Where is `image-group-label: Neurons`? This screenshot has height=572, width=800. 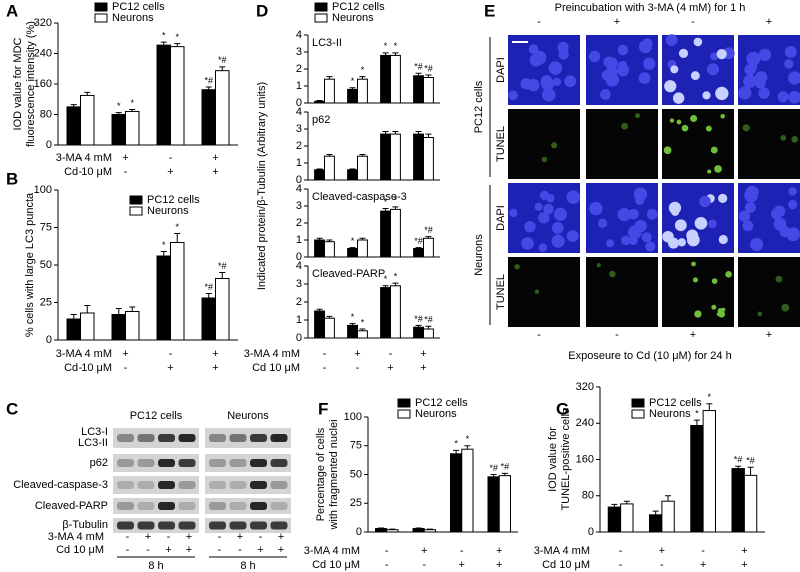
image-group-label: Neurons is located at coordinates (479, 255).